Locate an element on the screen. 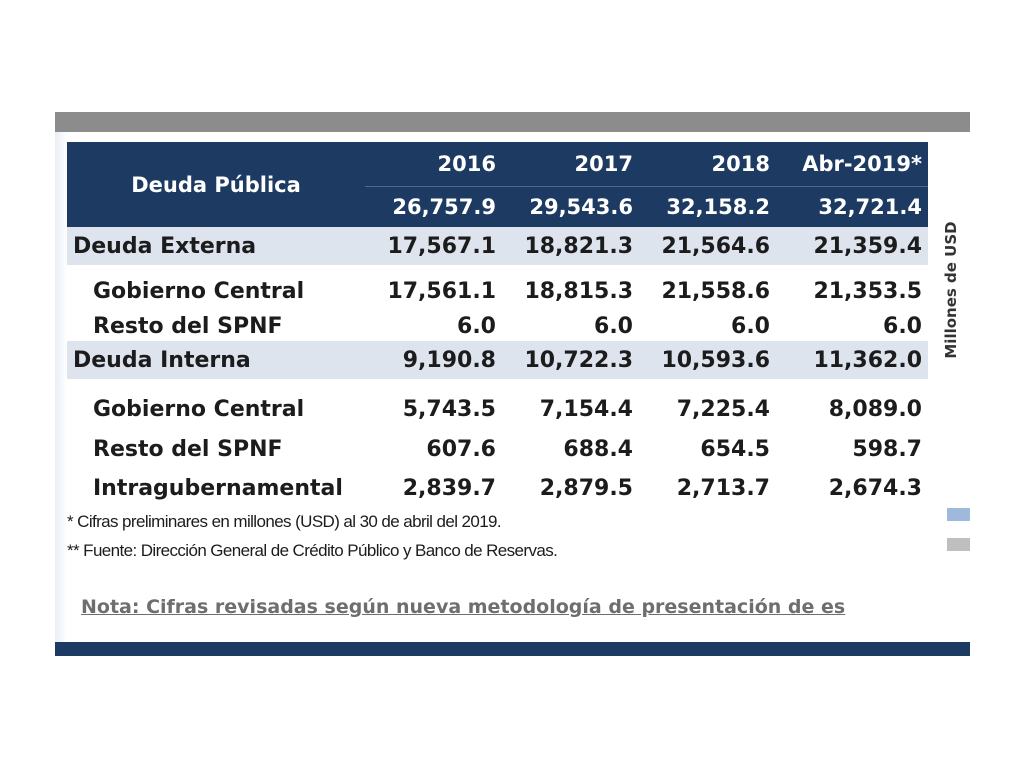  cell-value: 18,815.3 is located at coordinates (578, 291).